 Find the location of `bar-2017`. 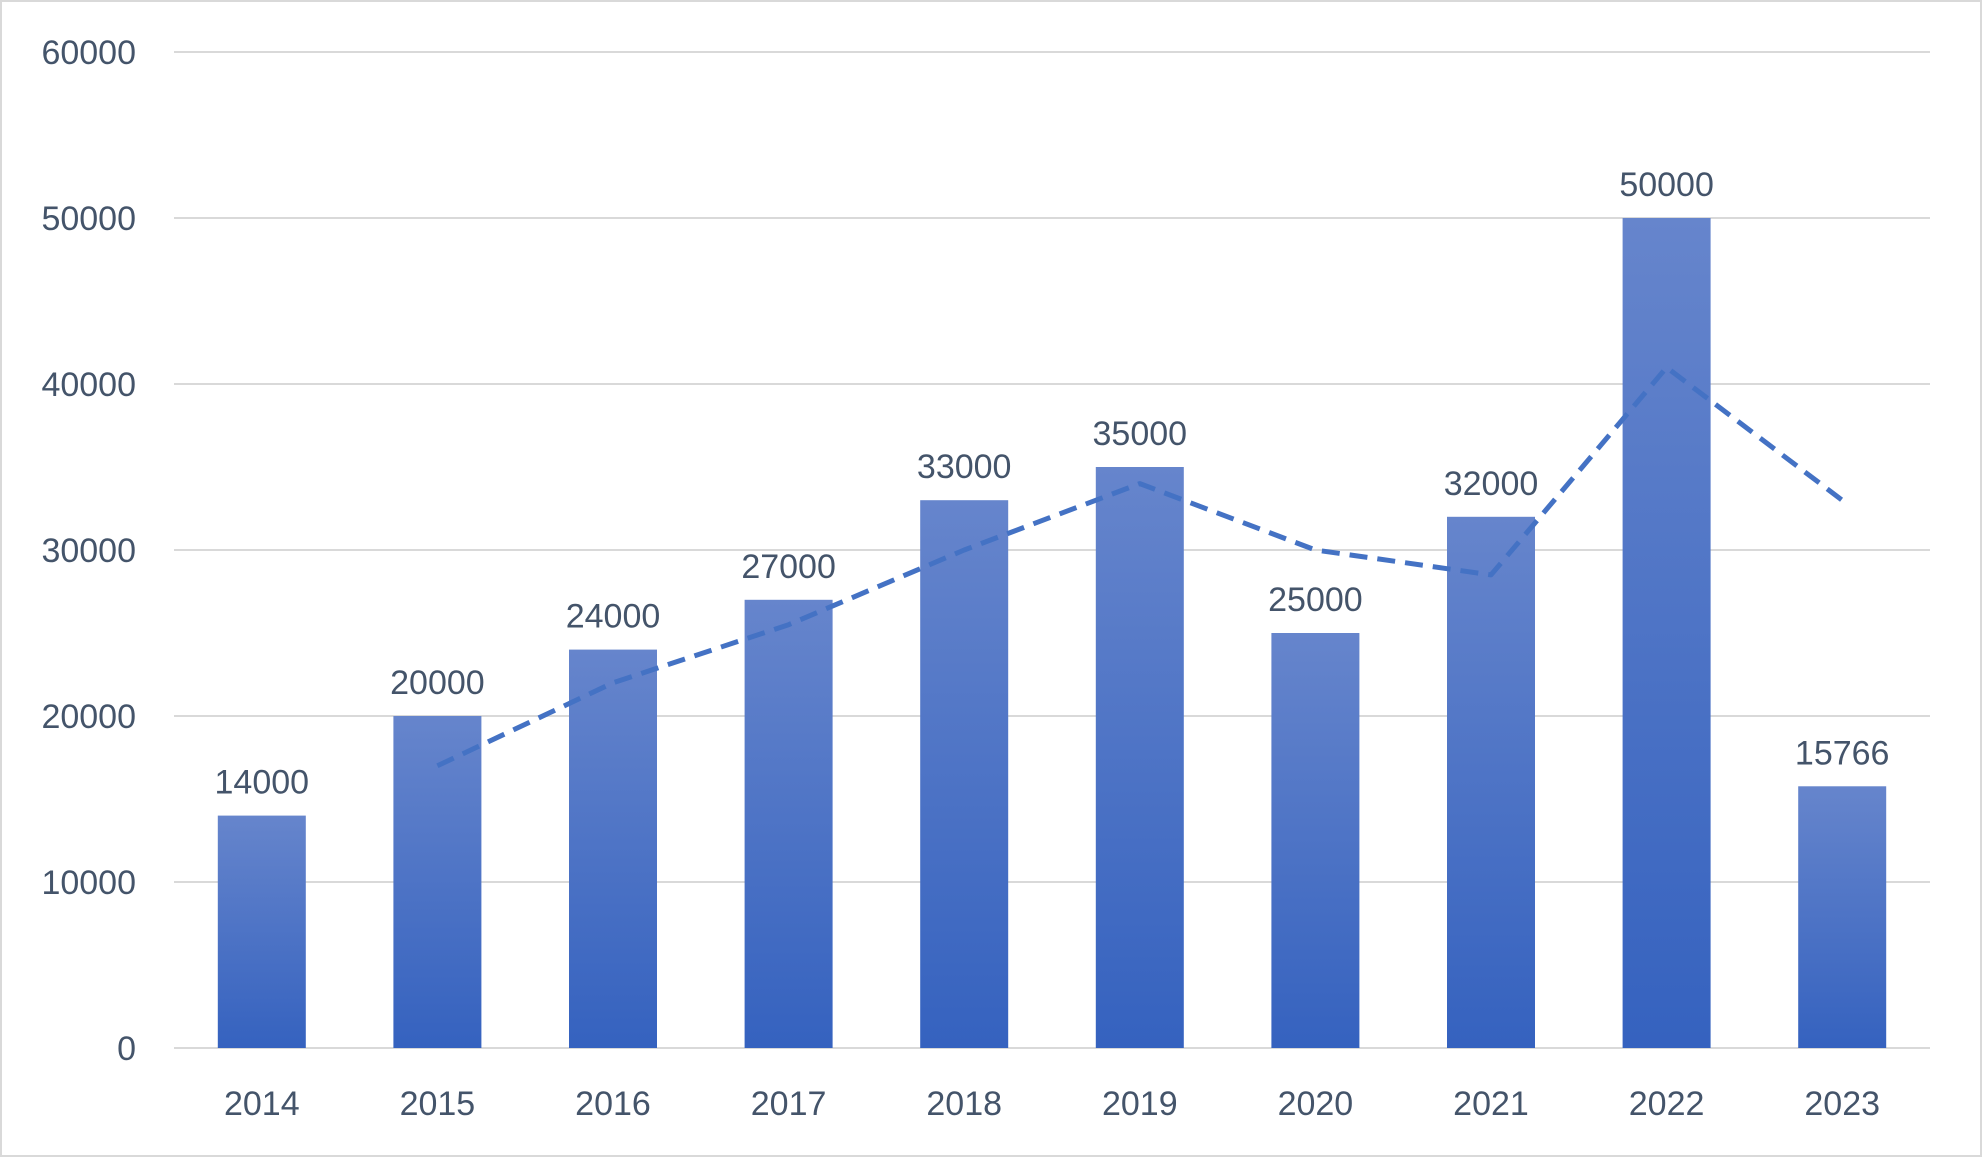

bar-2017 is located at coordinates (788, 823).